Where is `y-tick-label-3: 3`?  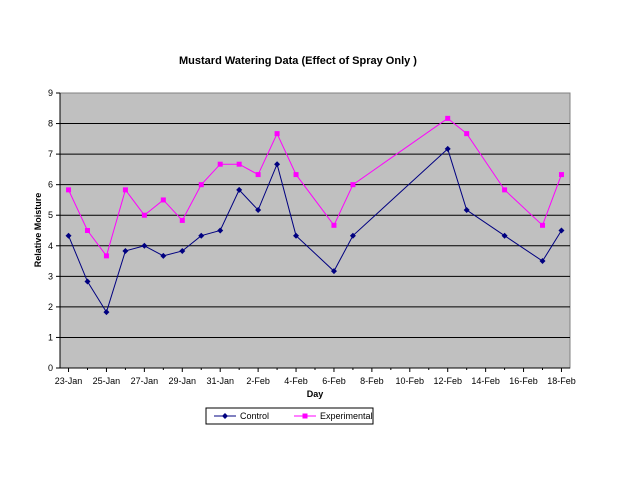 y-tick-label-3: 3 is located at coordinates (50, 276).